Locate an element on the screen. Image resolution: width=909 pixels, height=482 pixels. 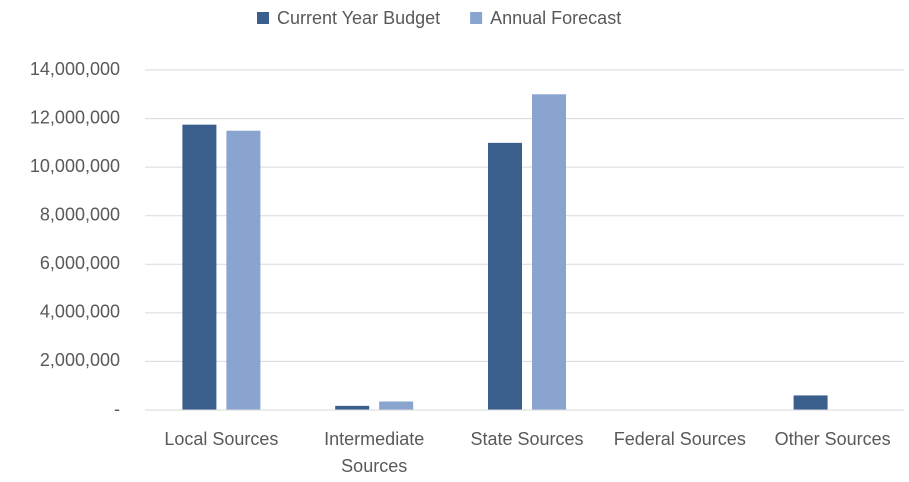
y-tick-label: 10,000,000 is located at coordinates (75, 166).